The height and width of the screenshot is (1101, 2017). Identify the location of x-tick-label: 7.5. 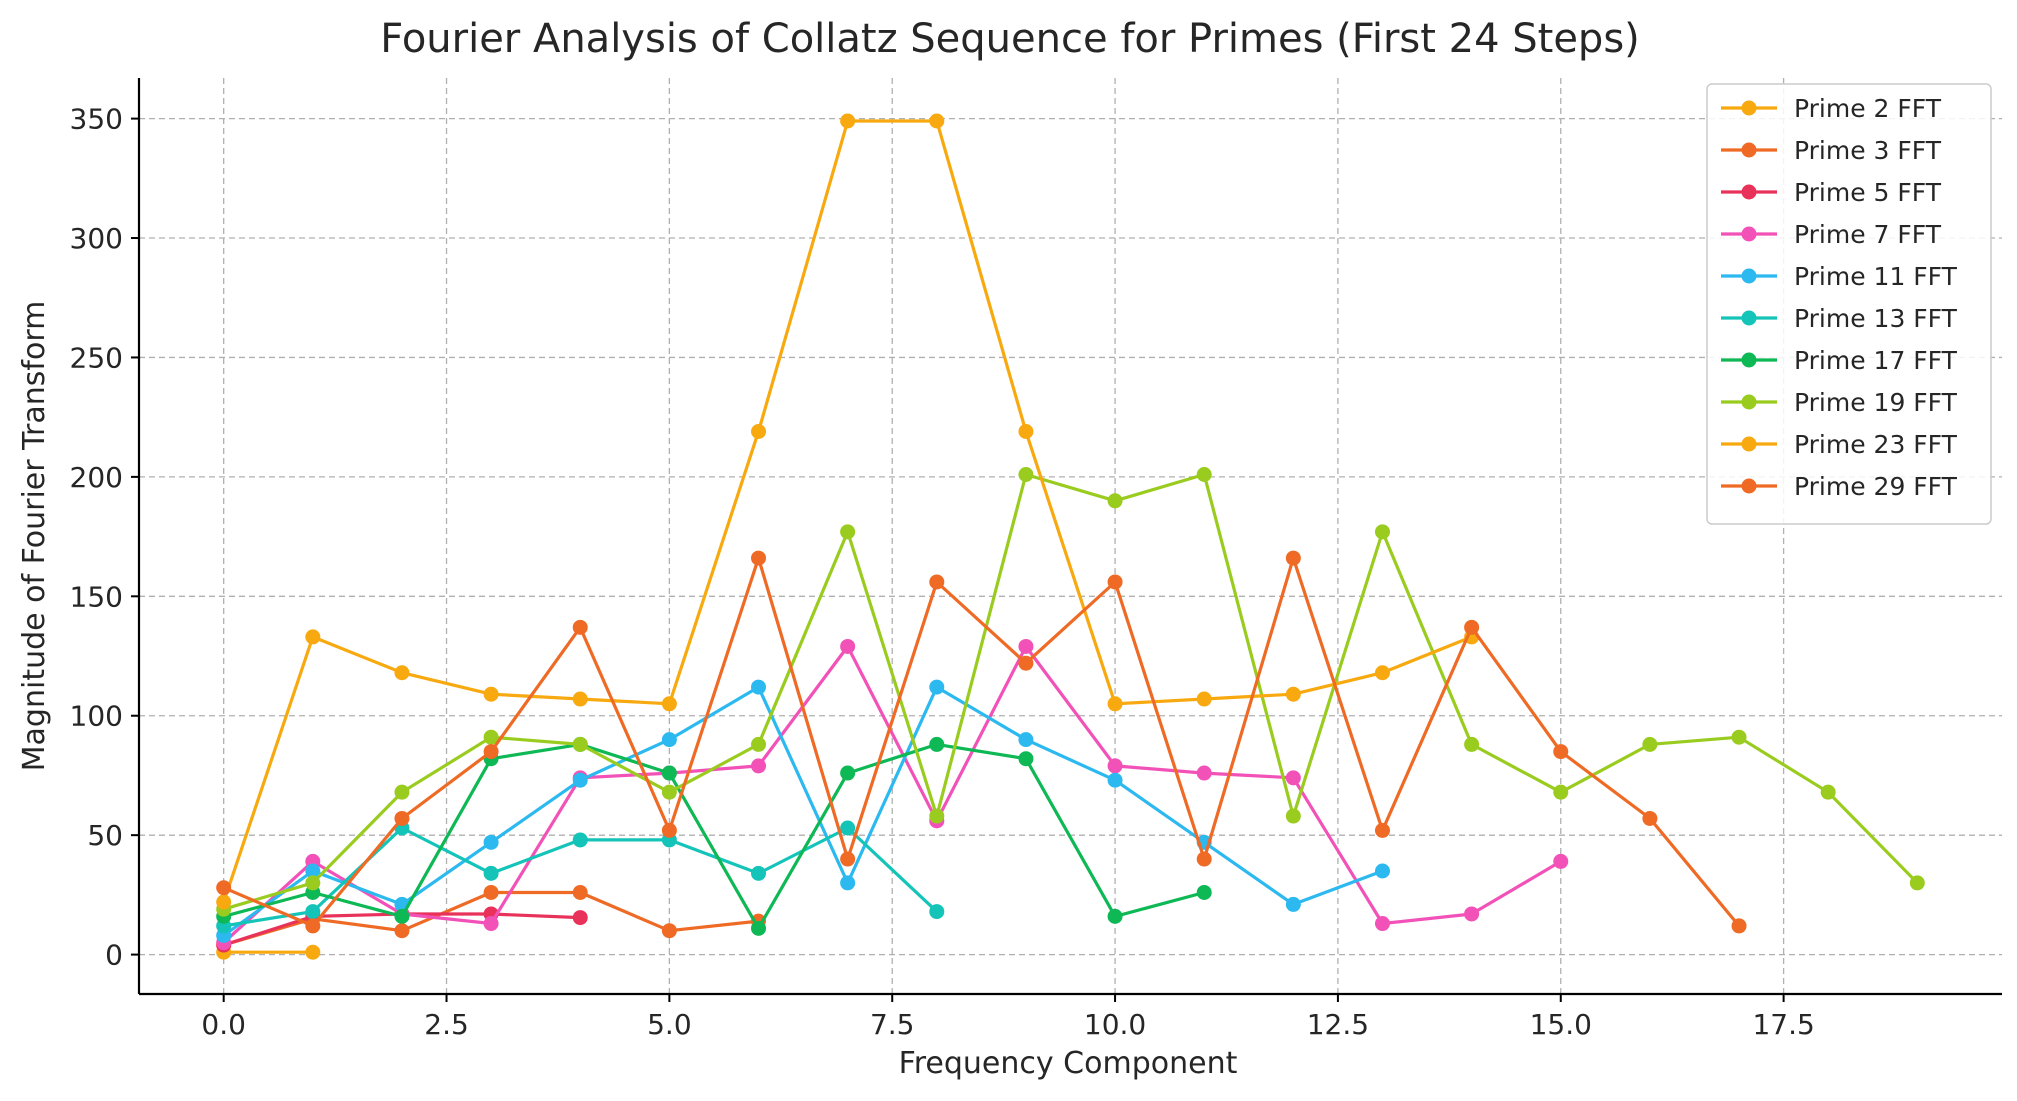
(892, 1024).